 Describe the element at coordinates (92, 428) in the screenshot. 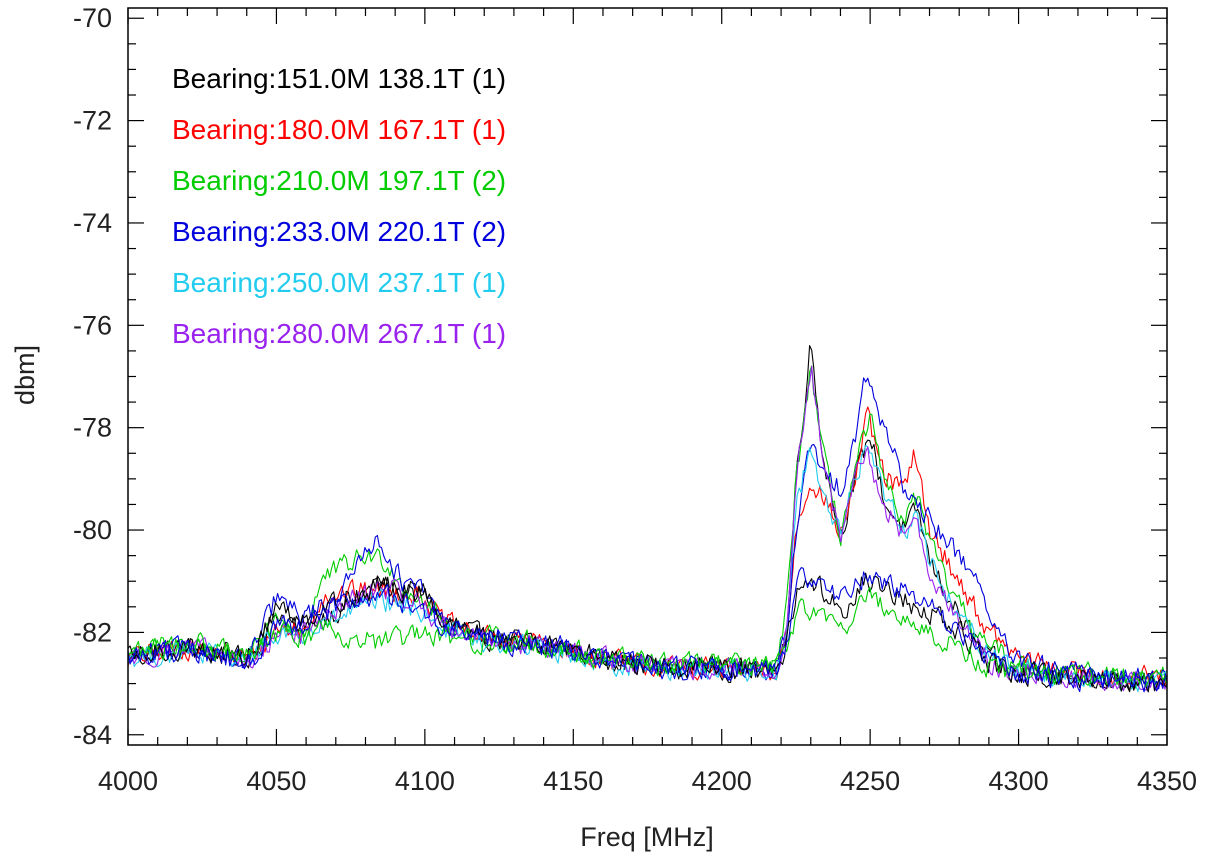

I see `y-tick-label: -78` at that location.